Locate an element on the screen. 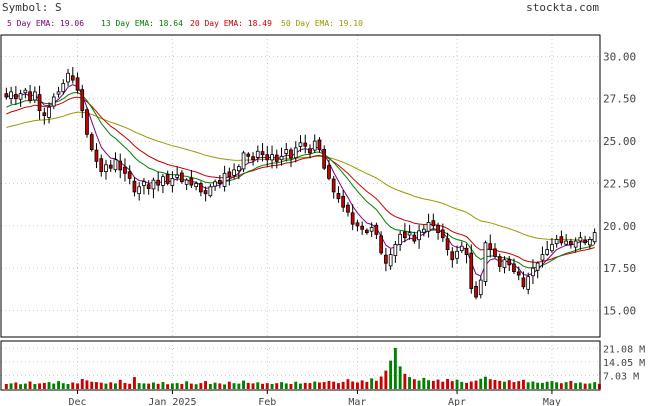  price-tick-label: 15.00 is located at coordinates (619, 311).